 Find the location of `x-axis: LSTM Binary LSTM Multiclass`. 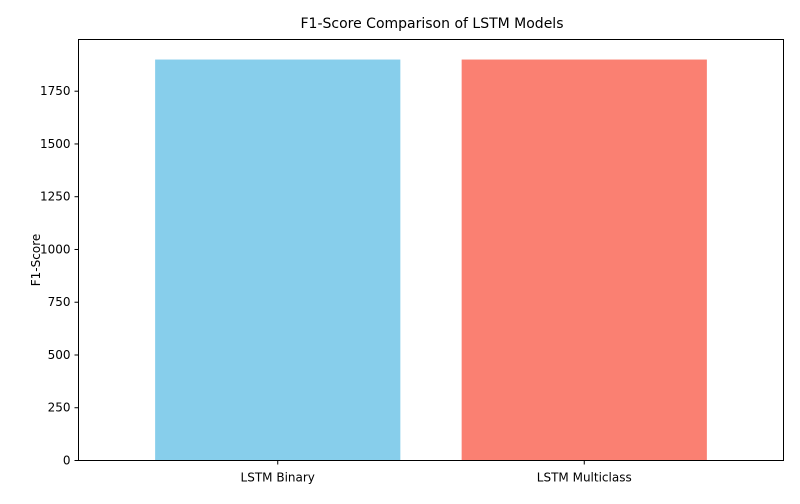

x-axis: LSTM Binary LSTM Multiclass is located at coordinates (436, 472).